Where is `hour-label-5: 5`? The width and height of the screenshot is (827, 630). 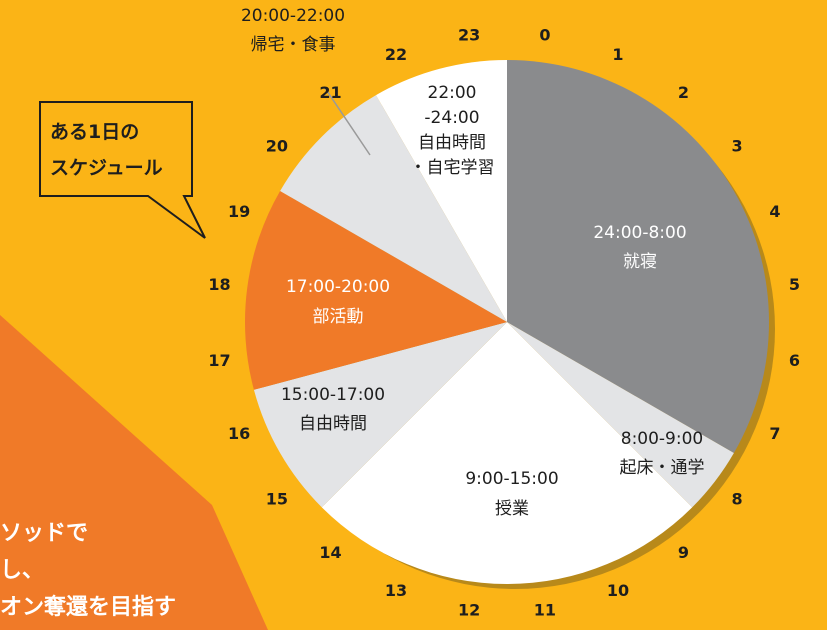 hour-label-5: 5 is located at coordinates (794, 284).